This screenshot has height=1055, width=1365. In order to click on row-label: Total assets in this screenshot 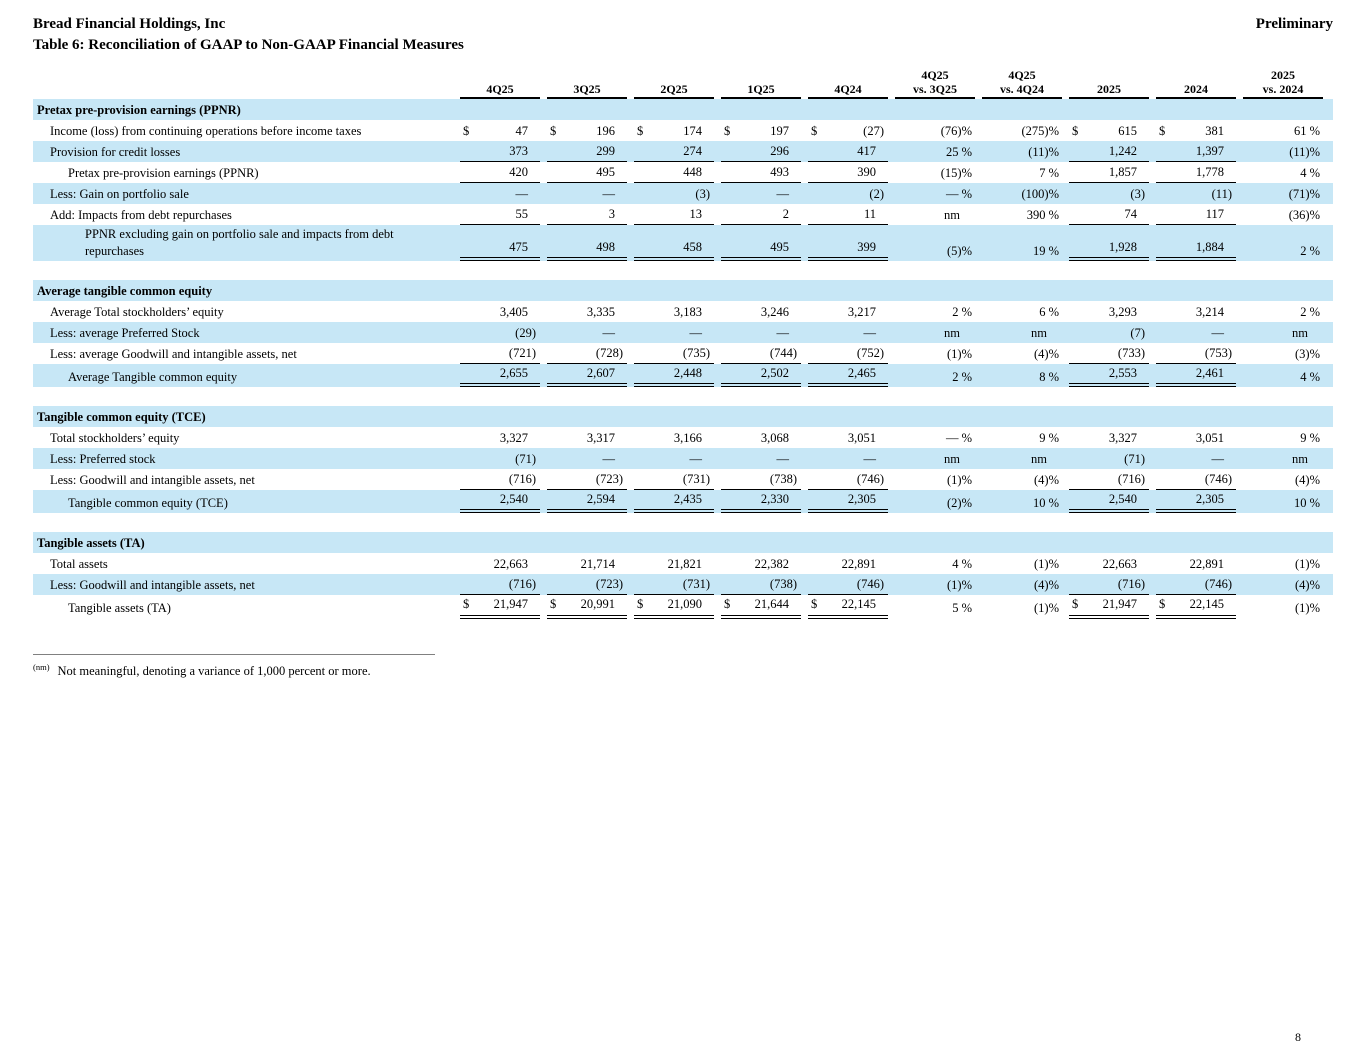, I will do `click(79, 564)`.